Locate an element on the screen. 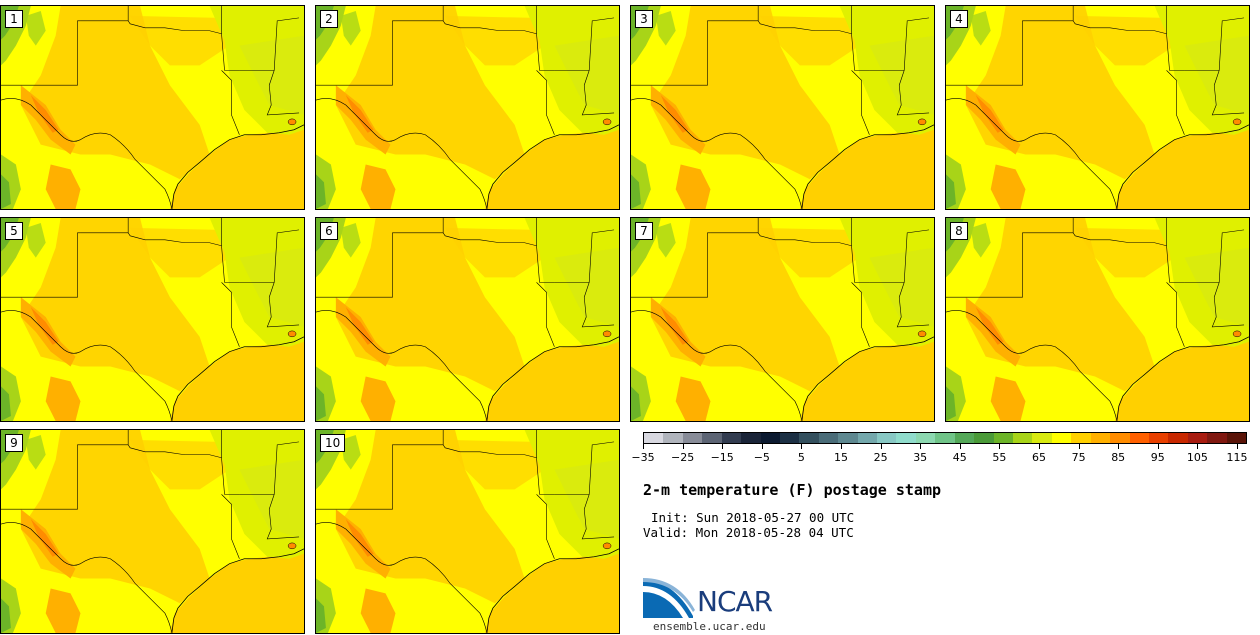 This screenshot has height=635, width=1260. init-time: Init: Sun 2018-05-27 00 UTC is located at coordinates (753, 517).